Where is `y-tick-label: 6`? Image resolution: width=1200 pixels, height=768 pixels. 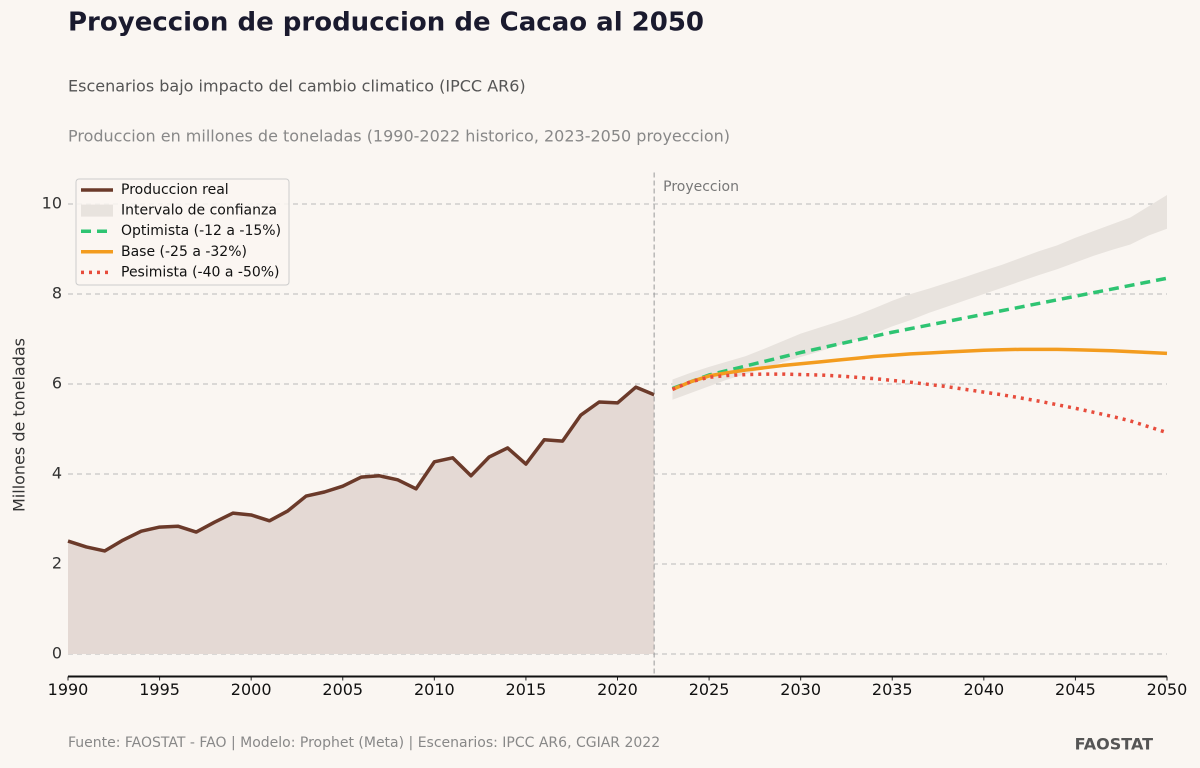 y-tick-label: 6 is located at coordinates (57, 383).